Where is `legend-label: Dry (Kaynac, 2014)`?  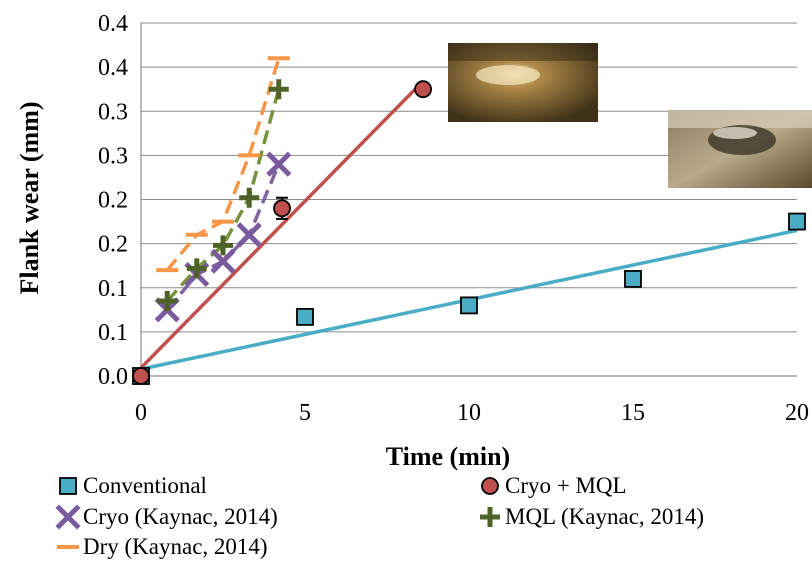 legend-label: Dry (Kaynac, 2014) is located at coordinates (175, 546).